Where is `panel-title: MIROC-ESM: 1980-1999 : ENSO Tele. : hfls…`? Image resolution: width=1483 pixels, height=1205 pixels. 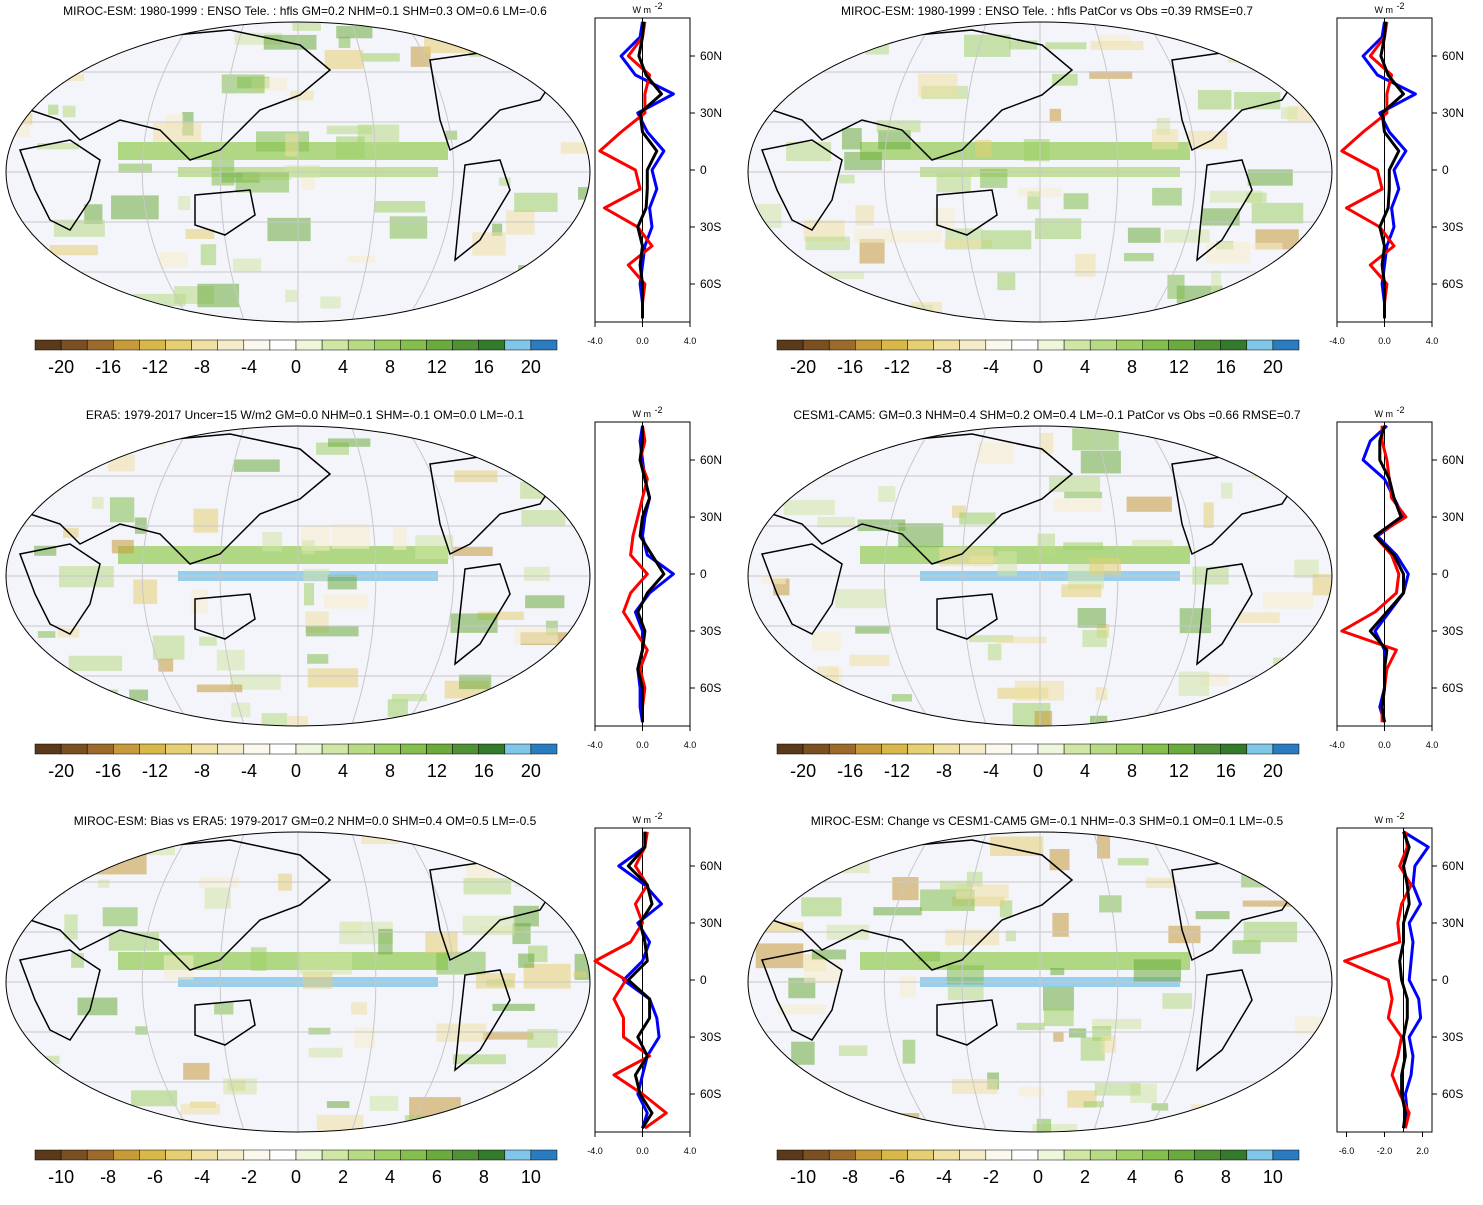
panel-title: MIROC-ESM: 1980-1999 : ENSO Tele. : hfls… is located at coordinates (305, 11).